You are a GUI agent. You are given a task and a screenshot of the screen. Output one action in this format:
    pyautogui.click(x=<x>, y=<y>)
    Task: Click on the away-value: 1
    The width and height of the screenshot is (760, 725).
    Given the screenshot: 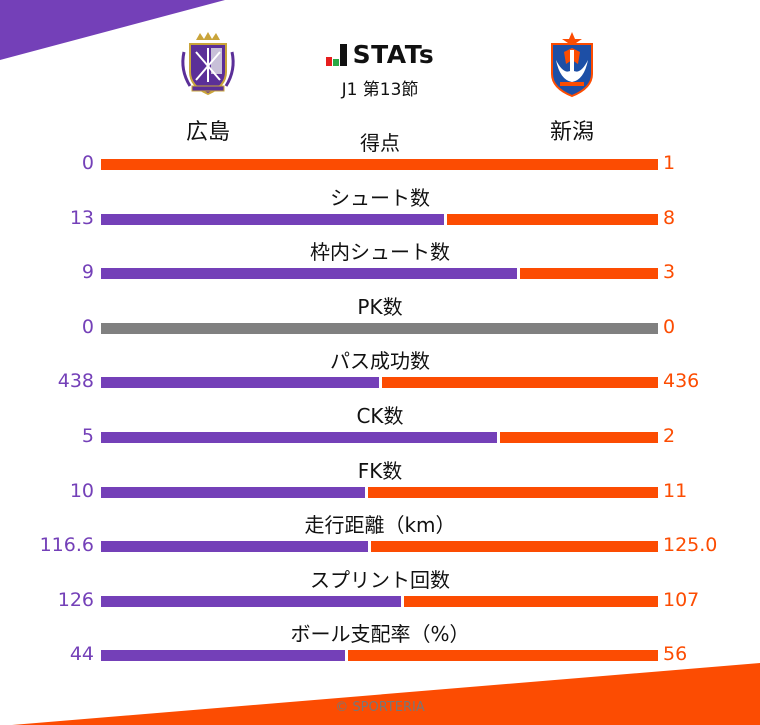 What is the action you would take?
    pyautogui.click(x=669, y=163)
    